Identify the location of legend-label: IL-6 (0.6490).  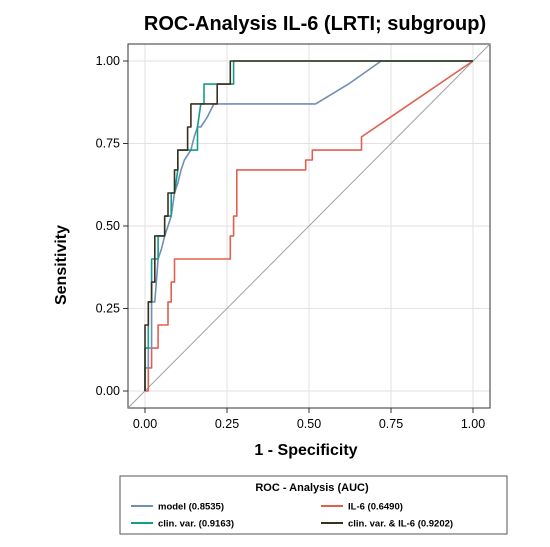
(375, 507).